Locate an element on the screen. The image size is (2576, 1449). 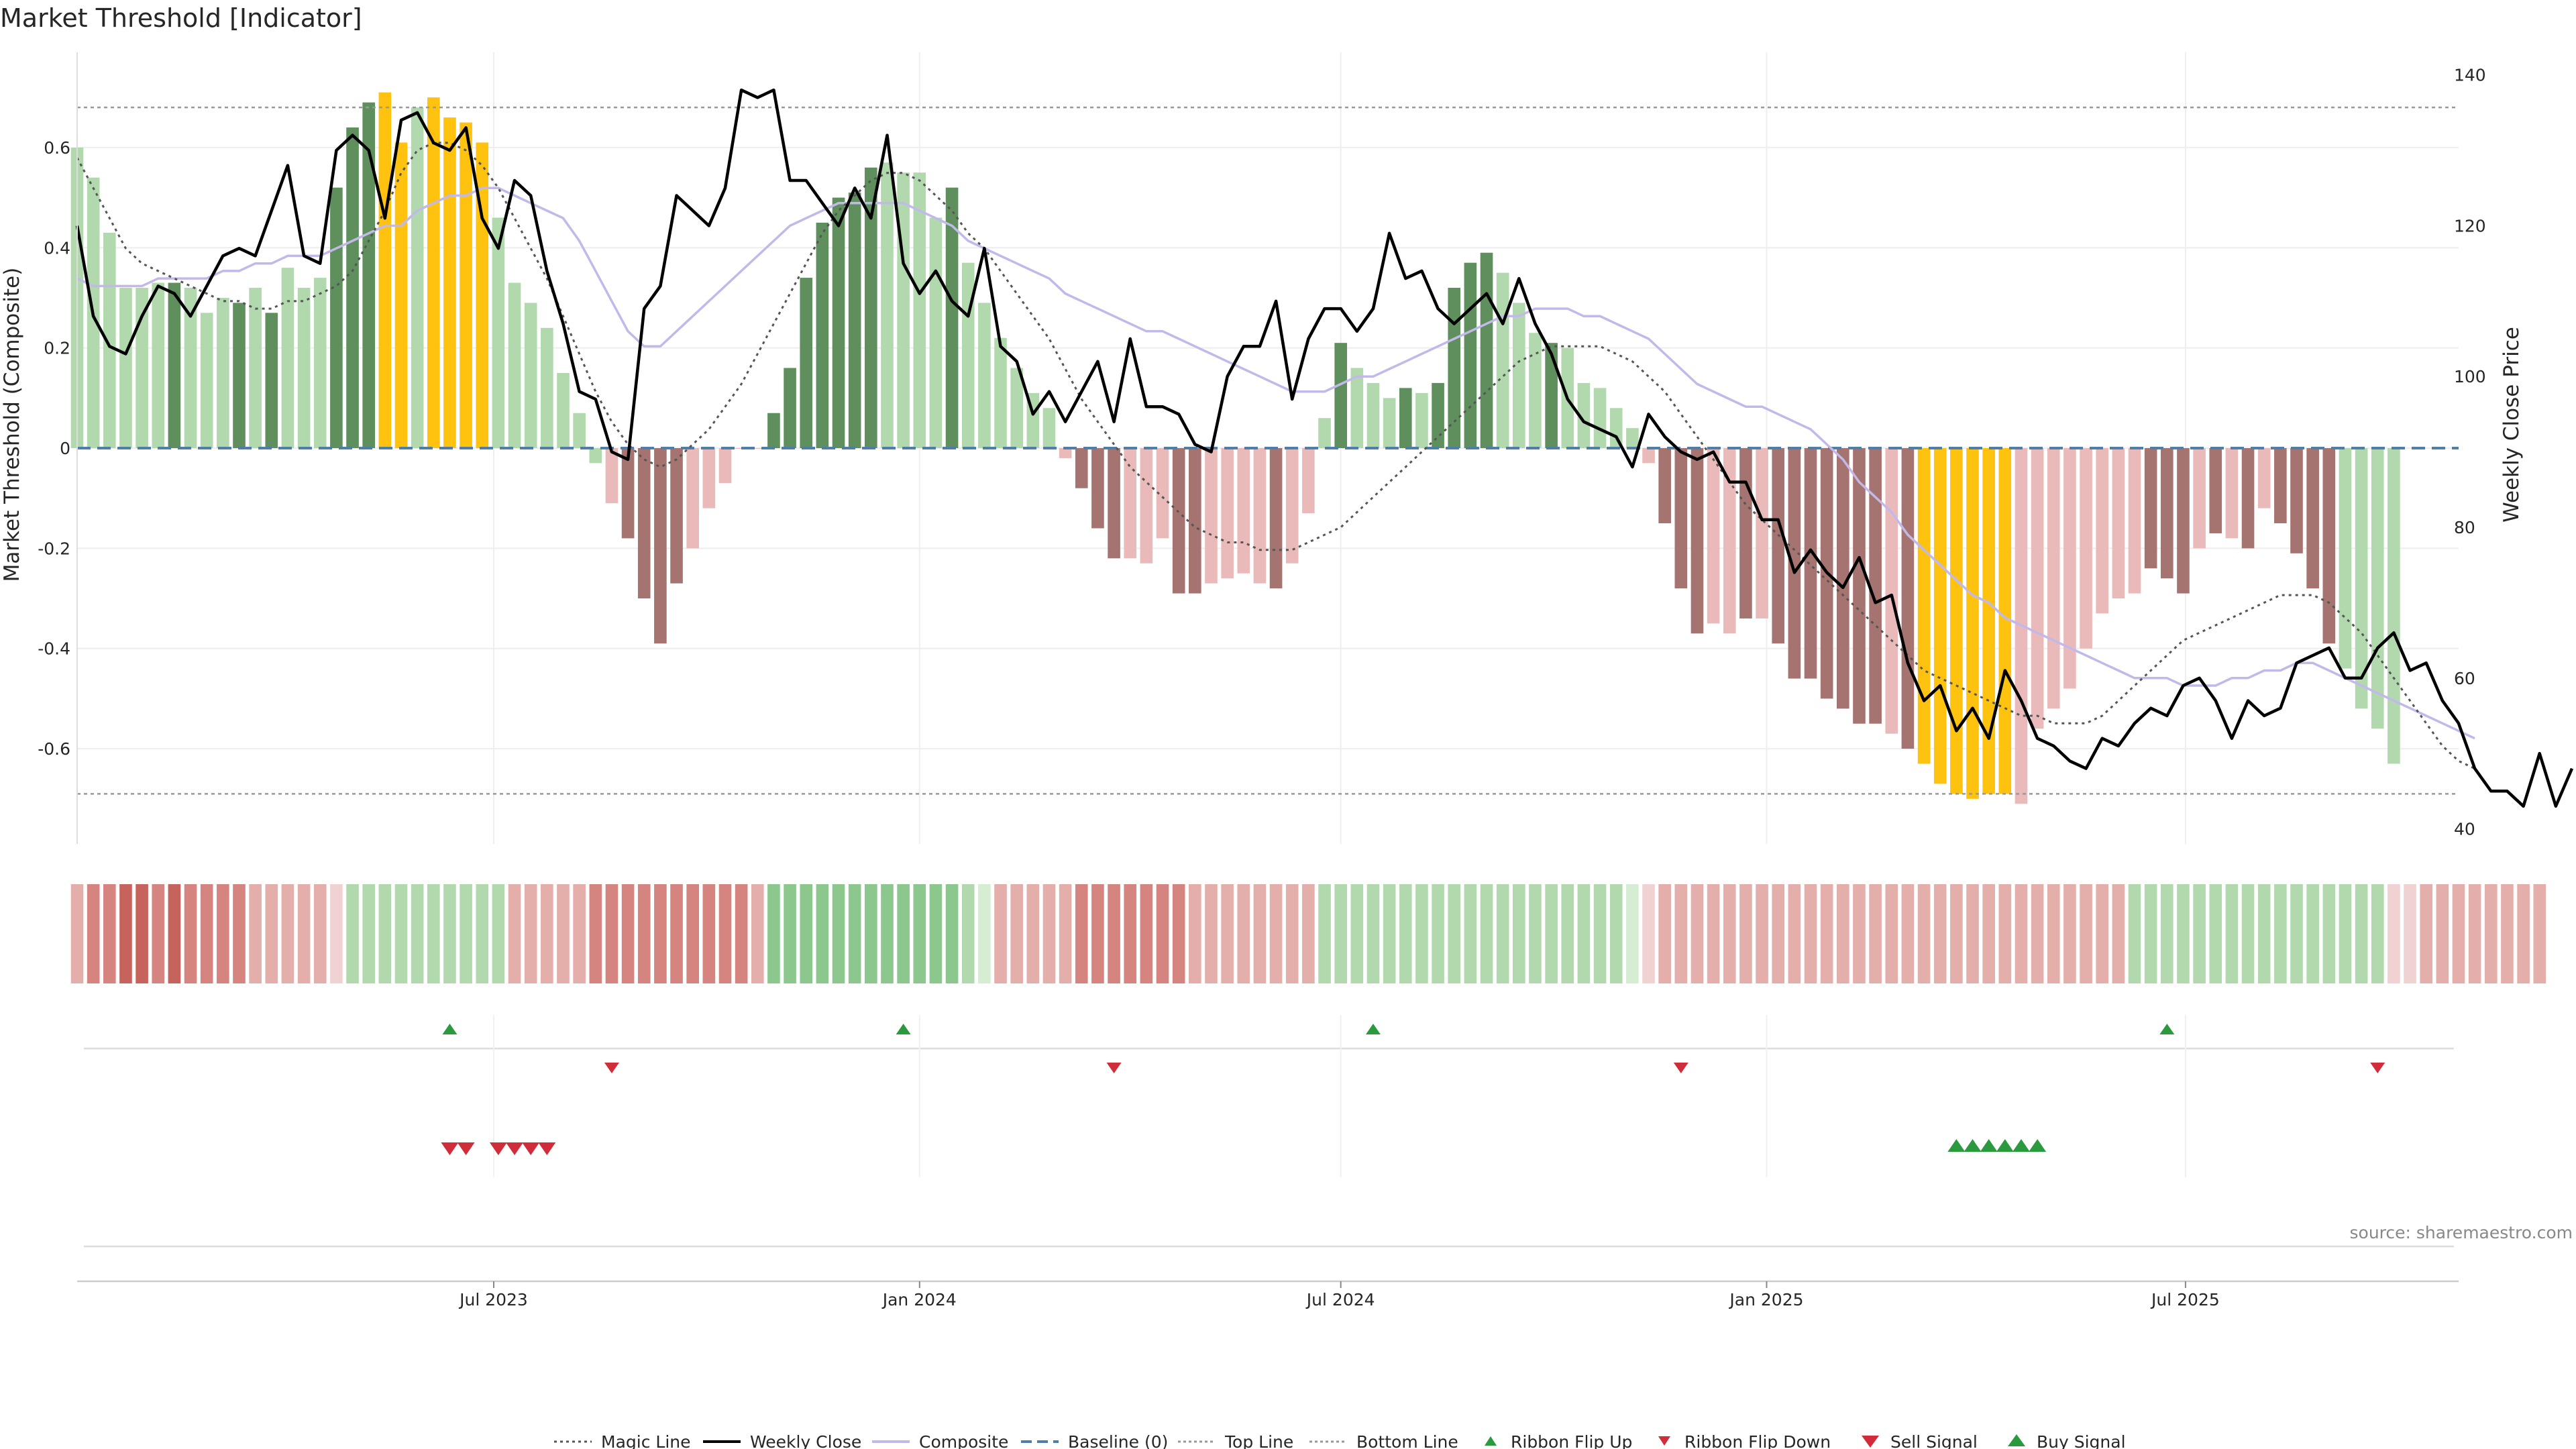
ribbon-panel is located at coordinates (1308, 933).